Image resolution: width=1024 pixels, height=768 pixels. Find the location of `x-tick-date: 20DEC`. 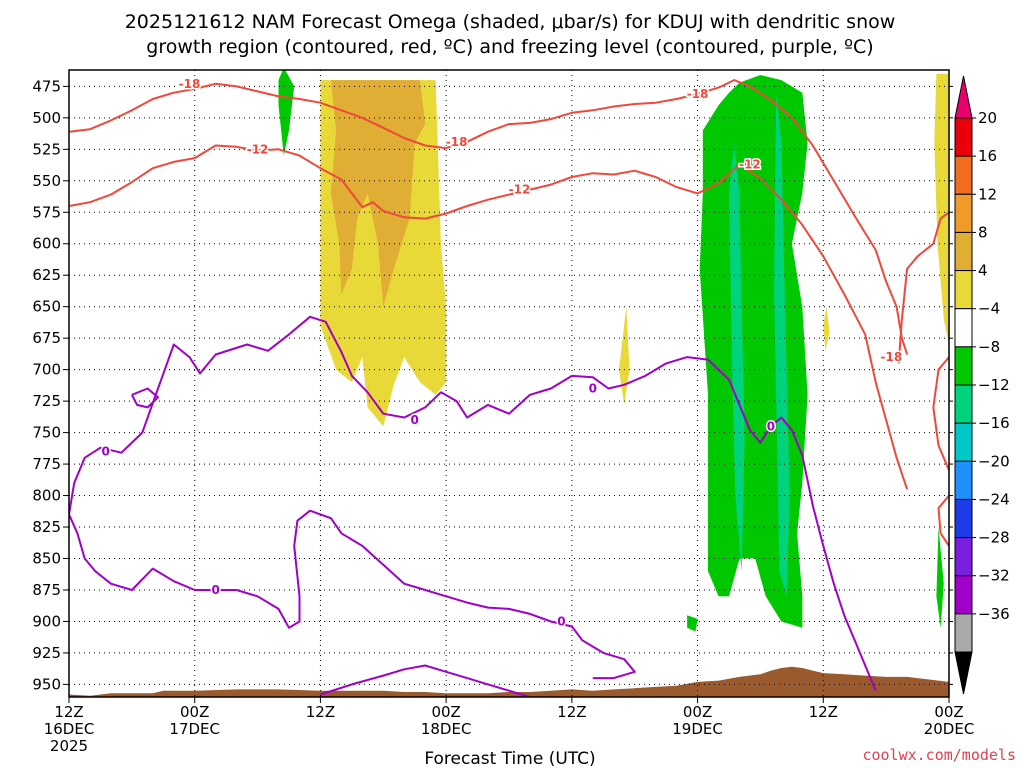

x-tick-date: 20DEC is located at coordinates (949, 729).